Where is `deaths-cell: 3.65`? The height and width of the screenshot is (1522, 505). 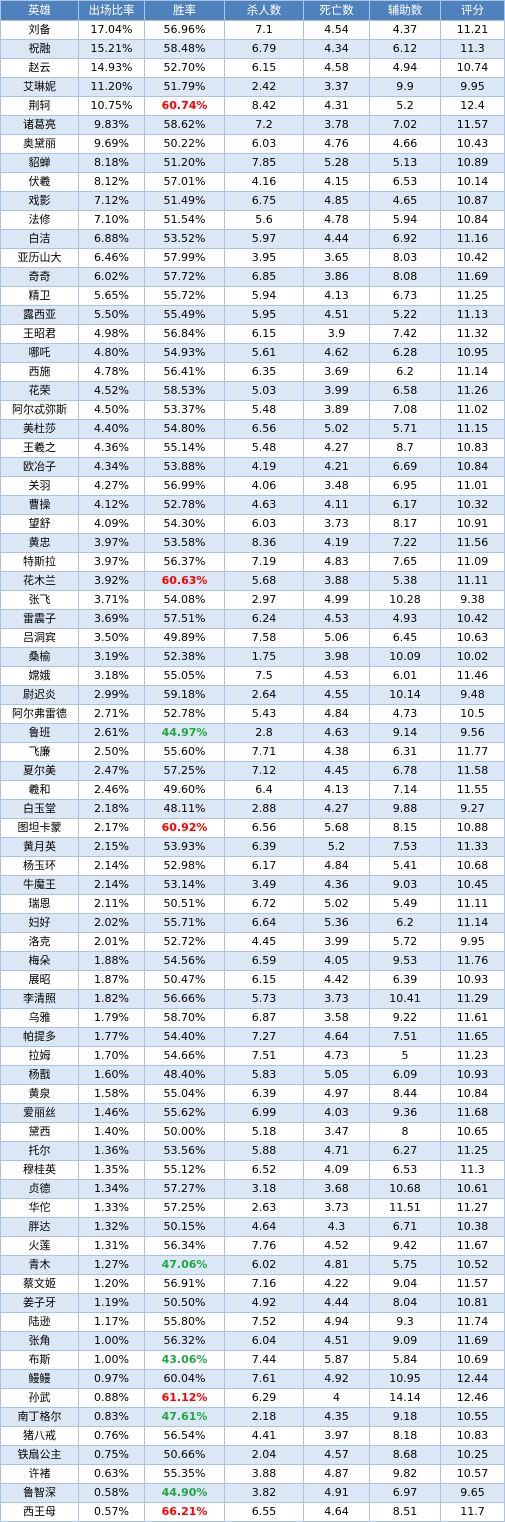
deaths-cell: 3.65 is located at coordinates (336, 258).